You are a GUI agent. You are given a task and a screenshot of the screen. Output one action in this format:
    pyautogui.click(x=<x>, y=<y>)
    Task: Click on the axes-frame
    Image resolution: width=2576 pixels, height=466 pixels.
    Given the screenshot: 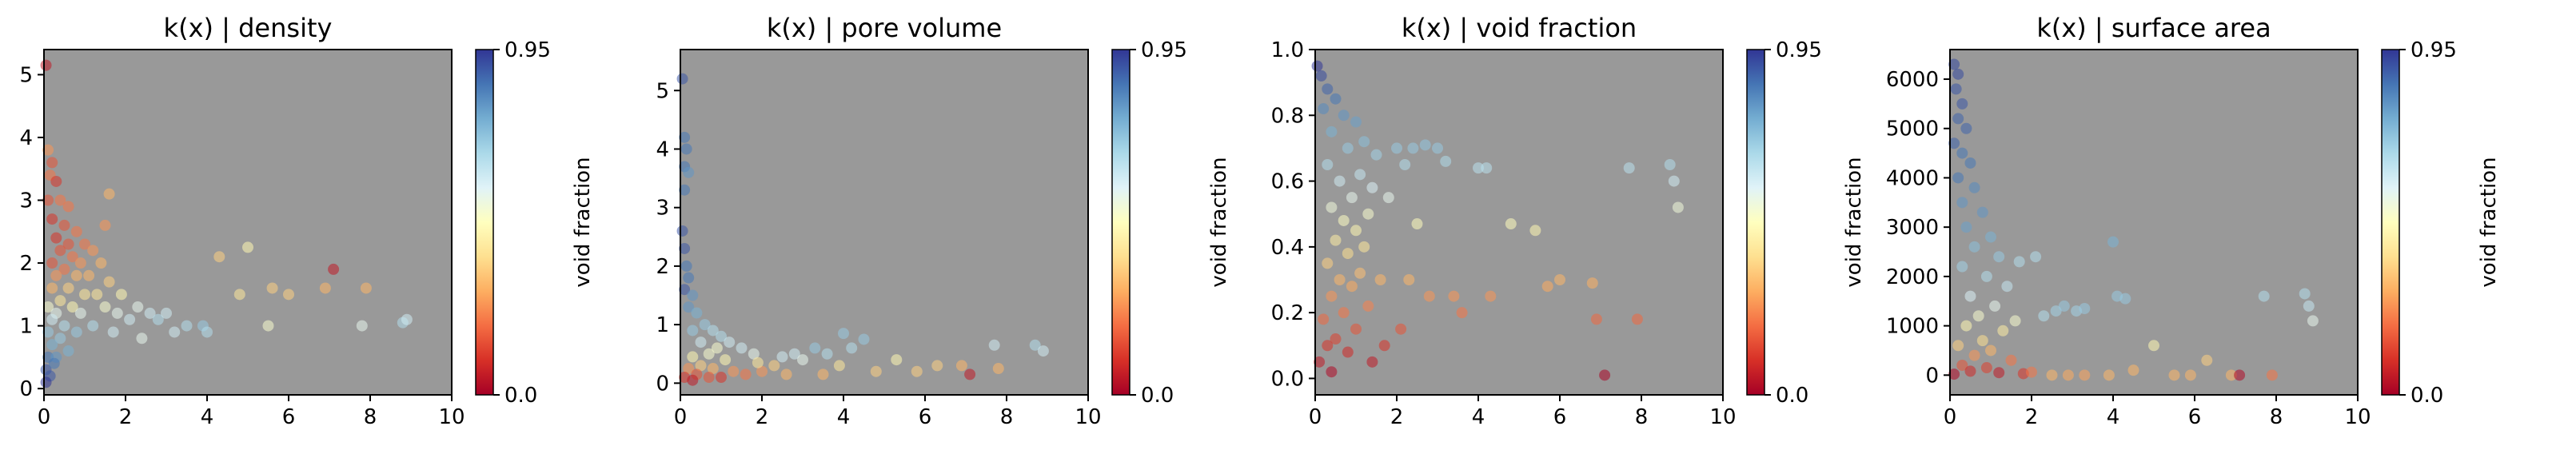 What is the action you would take?
    pyautogui.click(x=885, y=223)
    